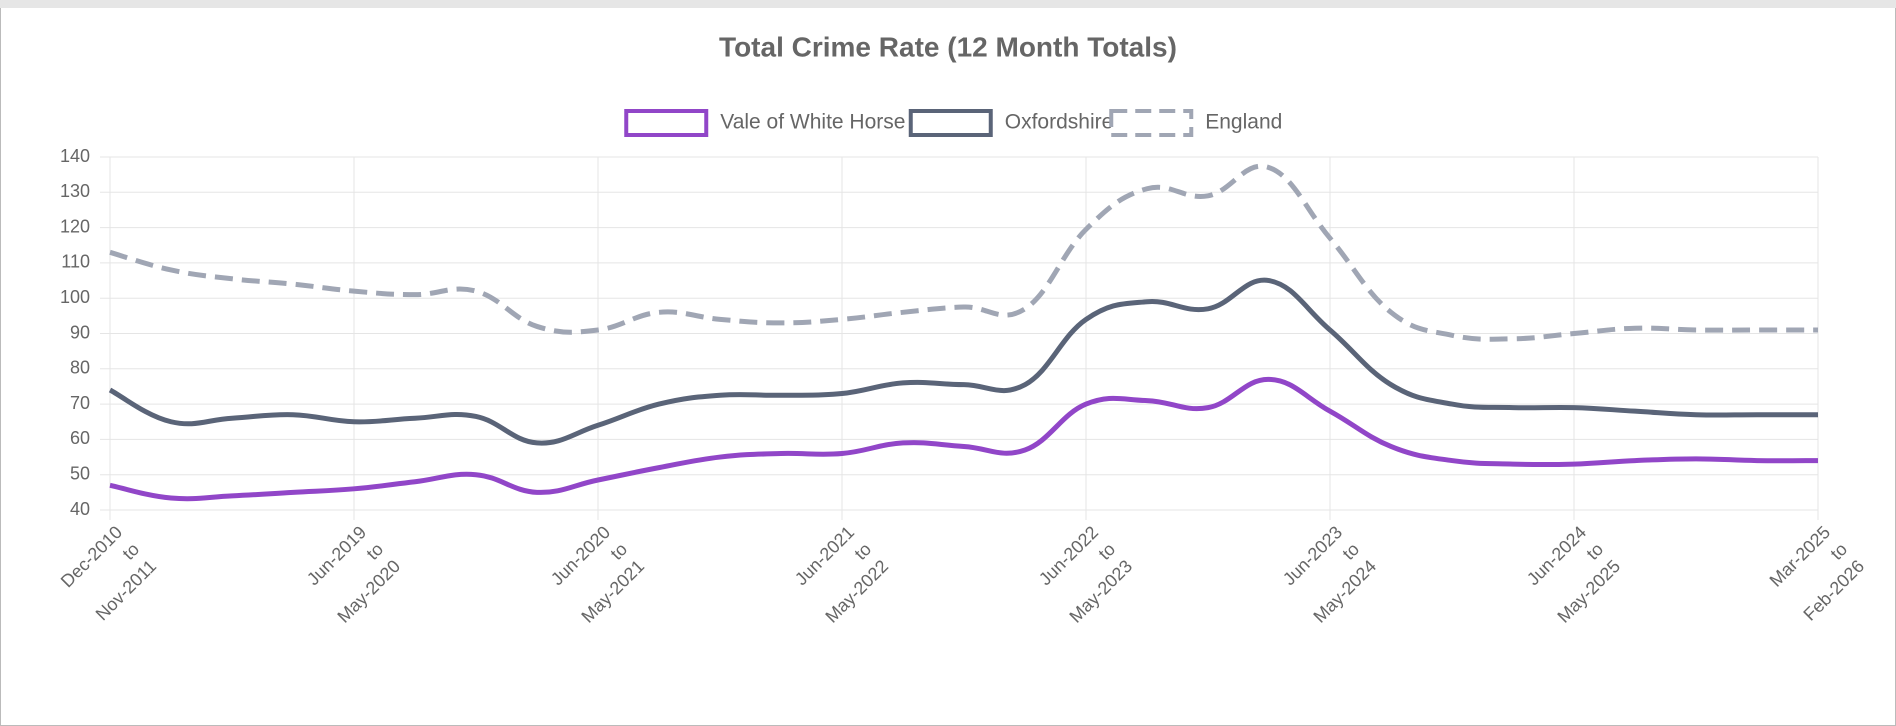  What do you see at coordinates (812, 122) in the screenshot?
I see `legend-label: Vale of White Horse` at bounding box center [812, 122].